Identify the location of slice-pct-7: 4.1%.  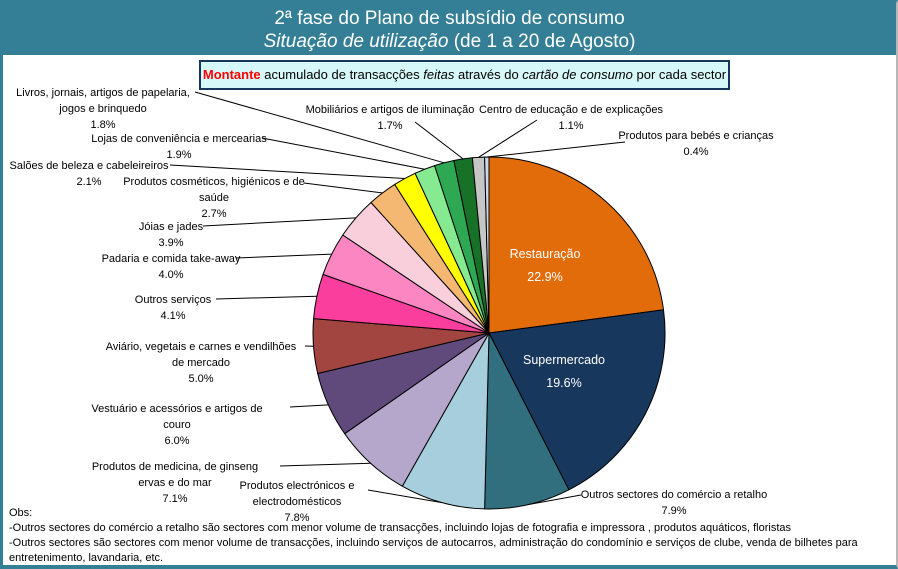
(173, 316).